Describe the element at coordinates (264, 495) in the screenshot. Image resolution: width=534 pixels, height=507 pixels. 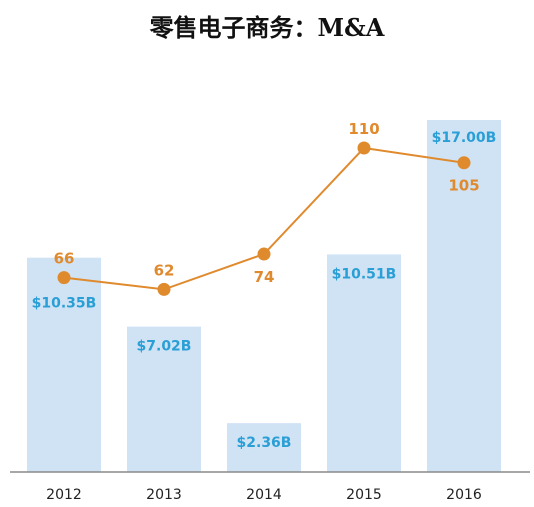
I see `x-tick-label-2014: 2014` at that location.